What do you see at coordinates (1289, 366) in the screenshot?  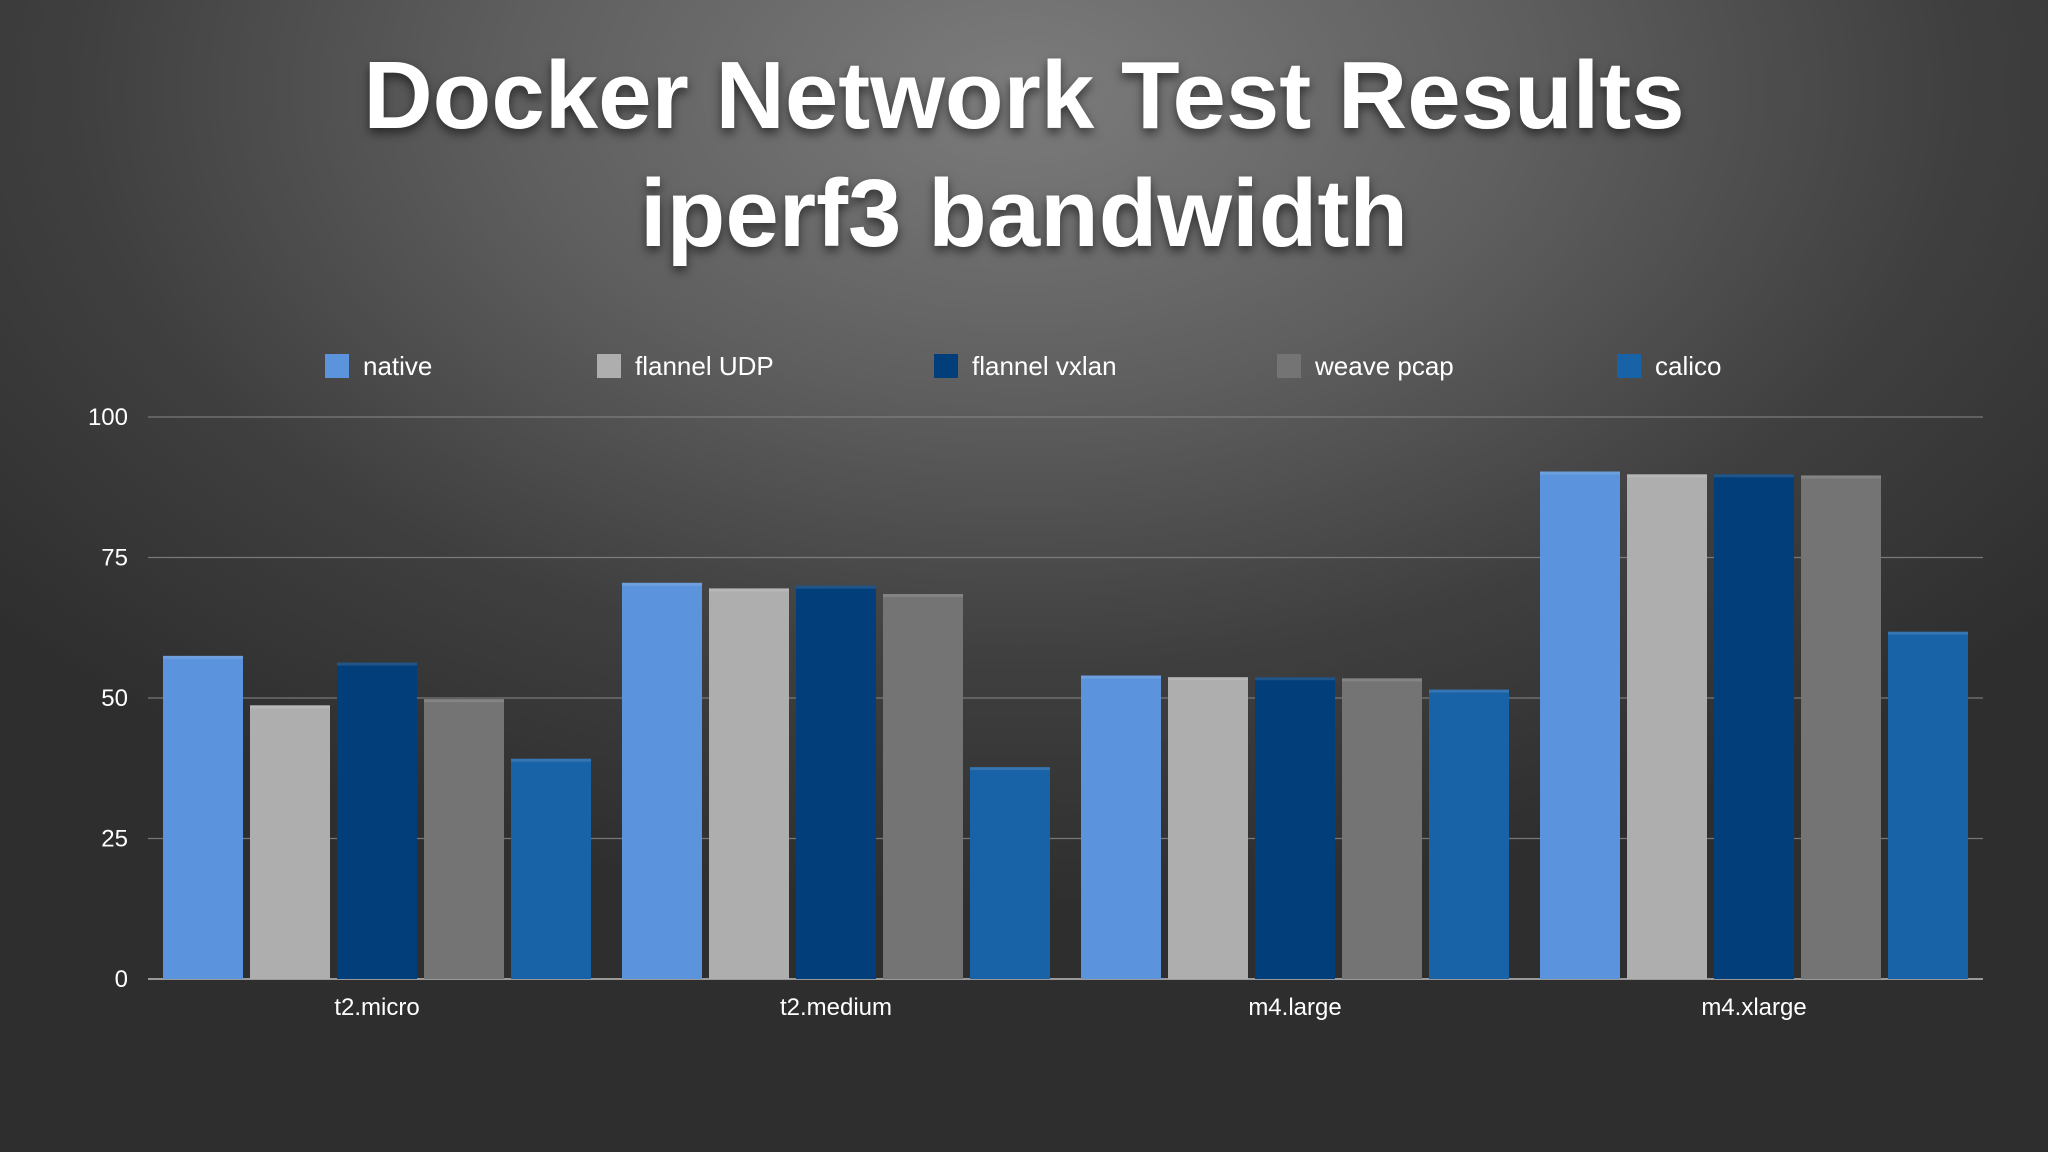 I see `legend-swatch-weave-pcap` at bounding box center [1289, 366].